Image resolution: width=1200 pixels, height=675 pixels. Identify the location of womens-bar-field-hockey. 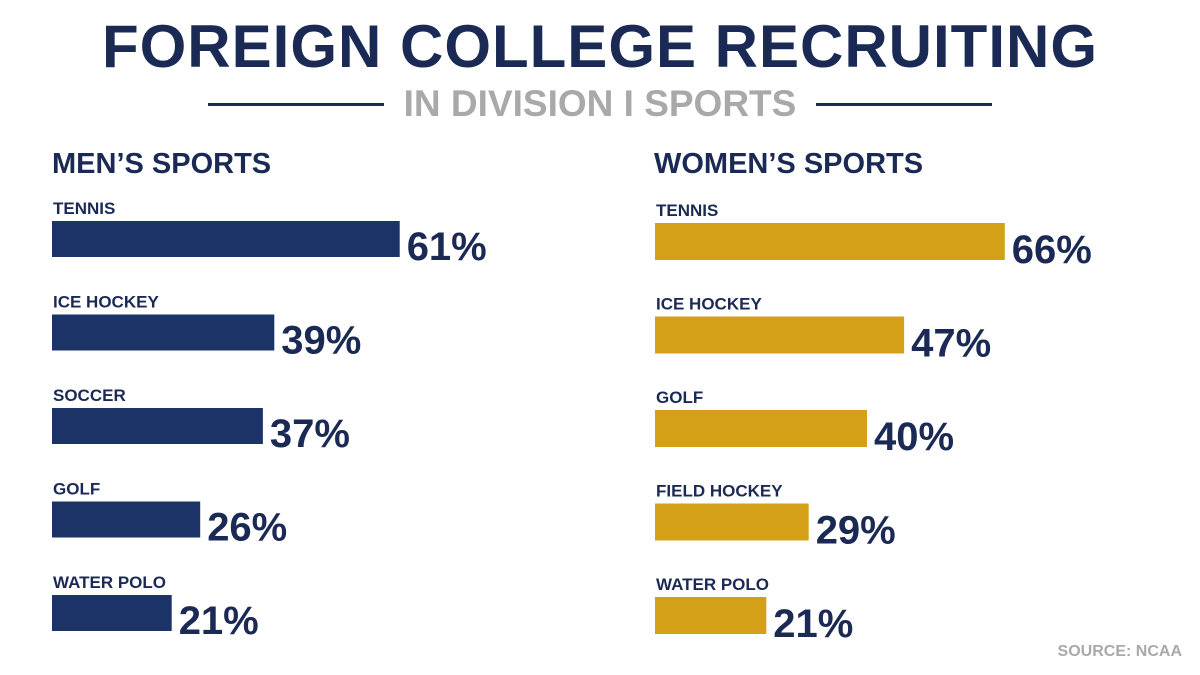
(732, 522).